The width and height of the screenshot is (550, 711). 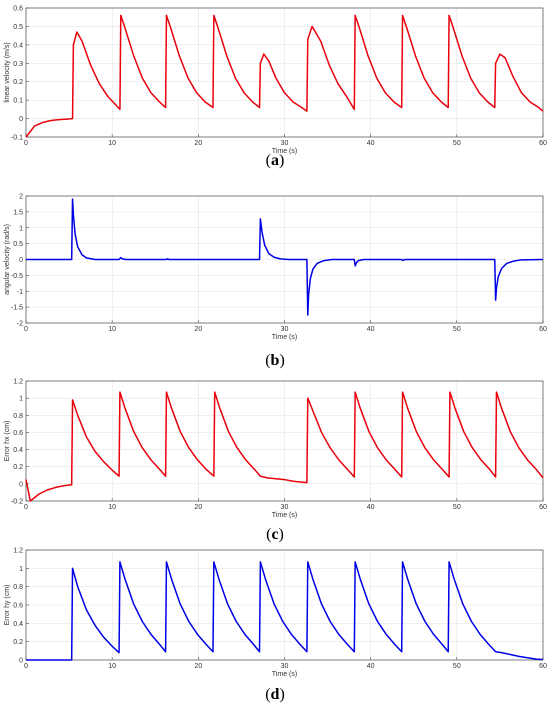 What do you see at coordinates (17, 502) in the screenshot?
I see `y-tick-label: -0.2` at bounding box center [17, 502].